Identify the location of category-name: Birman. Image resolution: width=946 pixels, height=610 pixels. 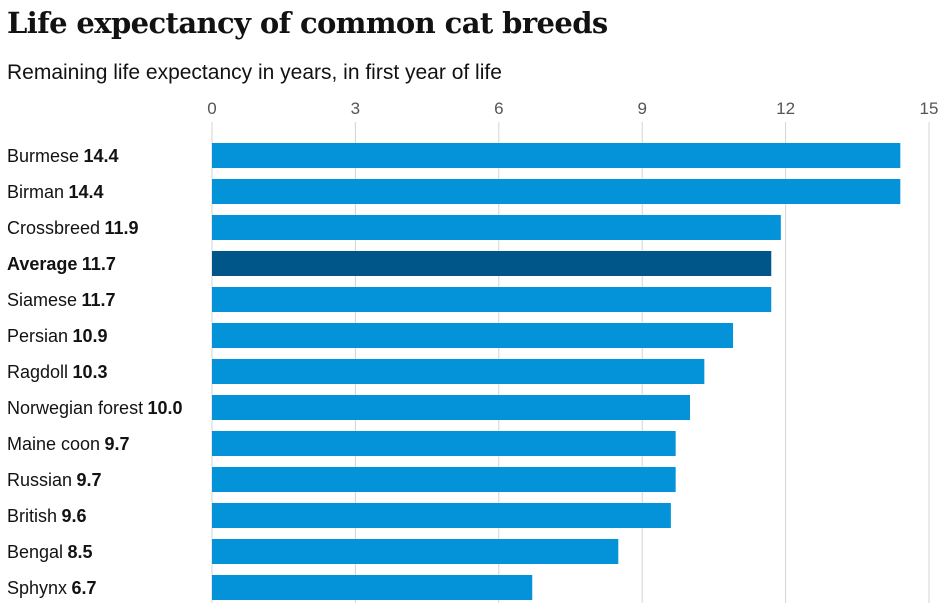
(35, 192).